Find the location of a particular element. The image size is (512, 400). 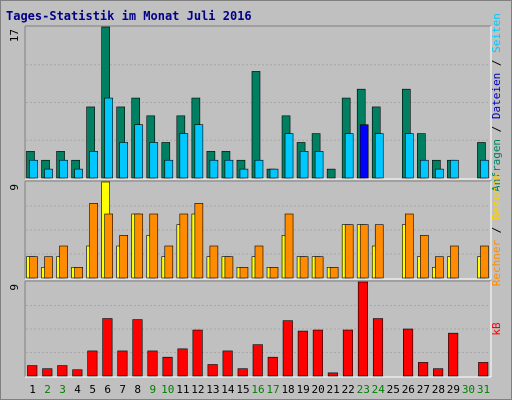

y-max-label-bottom: 9 is located at coordinates (14, 287).